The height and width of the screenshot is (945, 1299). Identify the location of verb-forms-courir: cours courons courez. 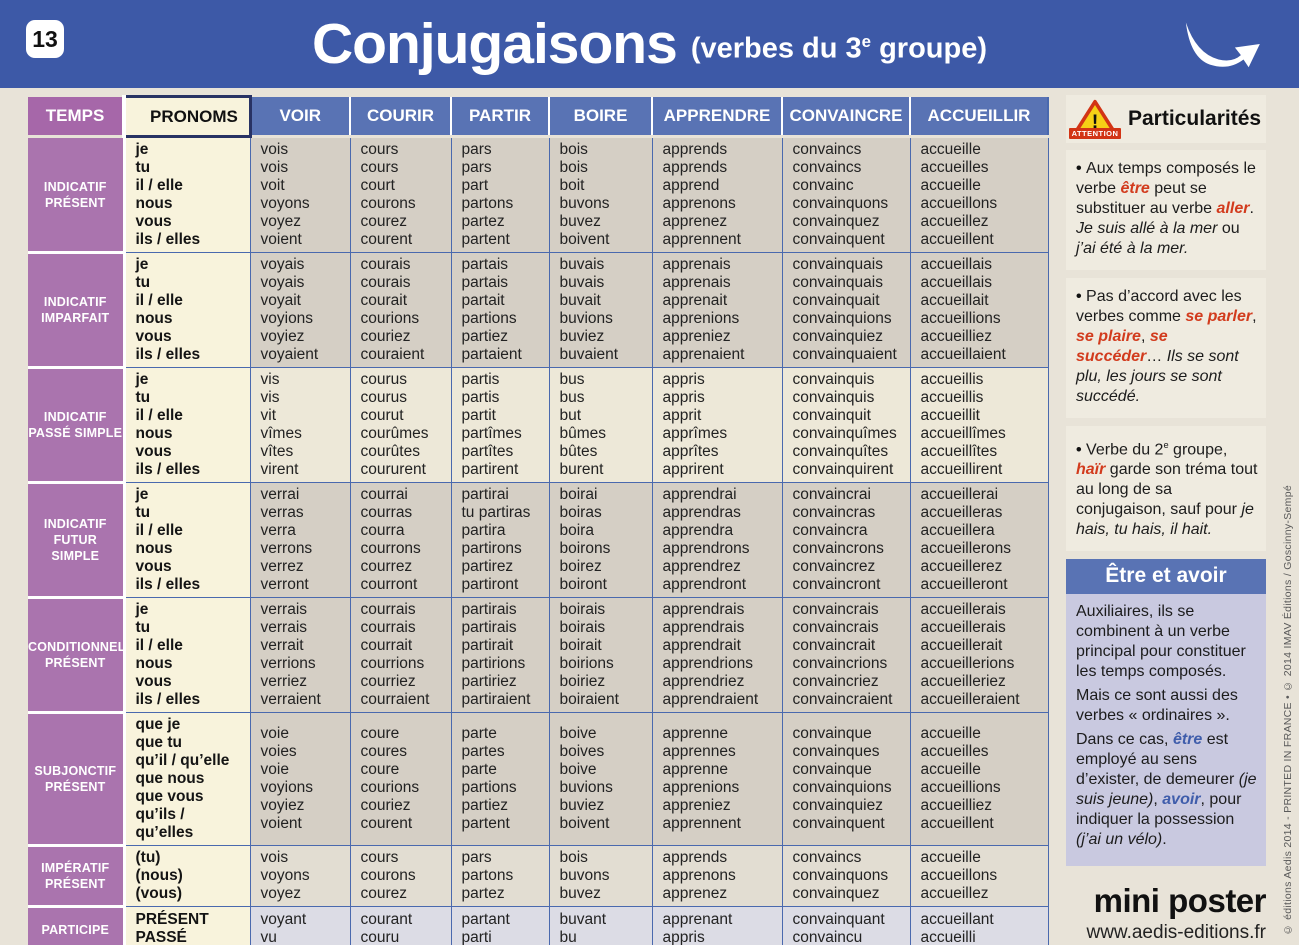
(400, 876).